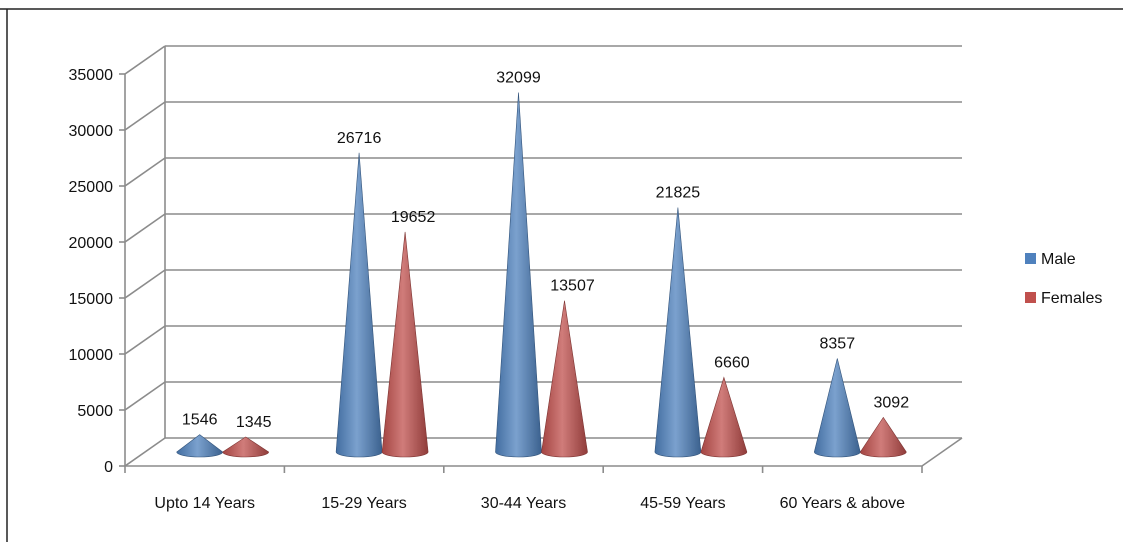  I want to click on legend-swatch-male, so click(1030, 258).